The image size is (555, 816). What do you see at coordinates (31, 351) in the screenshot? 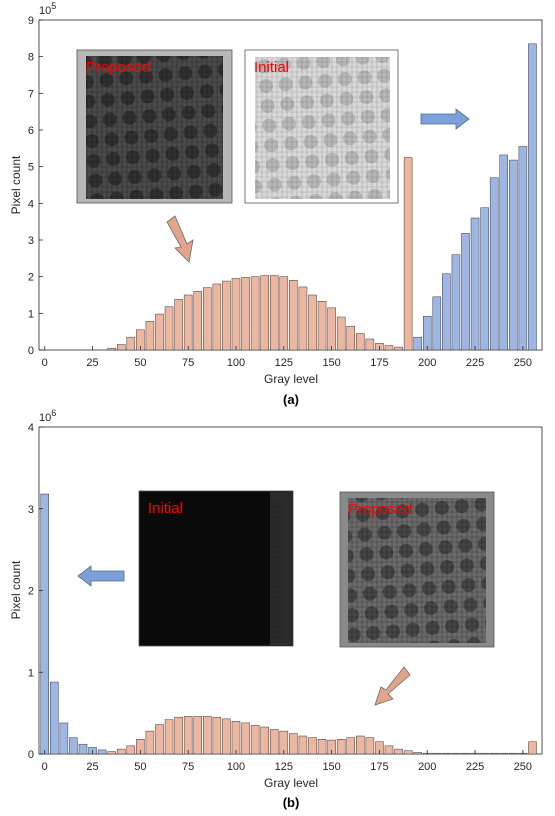
I see `y-tick-label-a-0: 0` at bounding box center [31, 351].